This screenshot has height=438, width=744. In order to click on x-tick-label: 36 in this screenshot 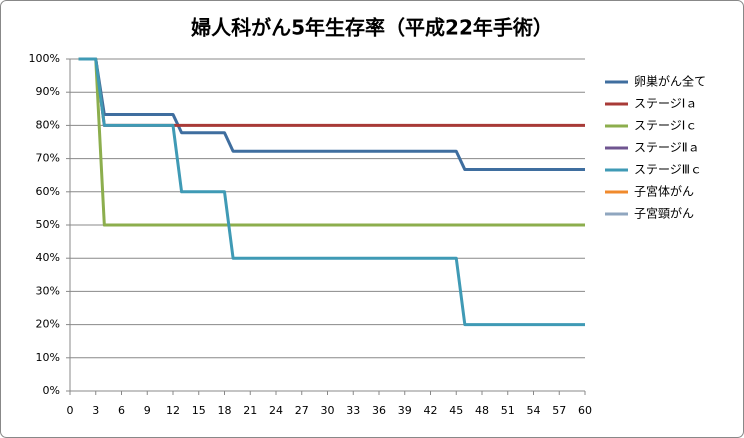, I will do `click(379, 410)`.